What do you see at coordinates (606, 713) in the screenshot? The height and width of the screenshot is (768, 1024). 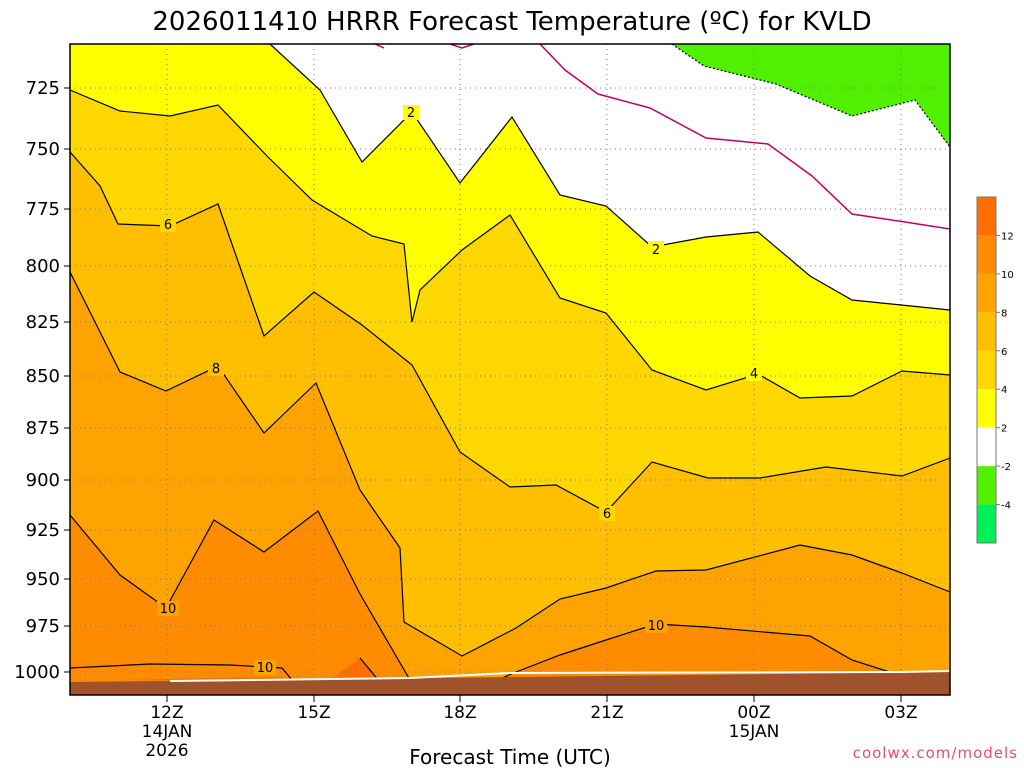 I see `x-tick-label: 21Z` at bounding box center [606, 713].